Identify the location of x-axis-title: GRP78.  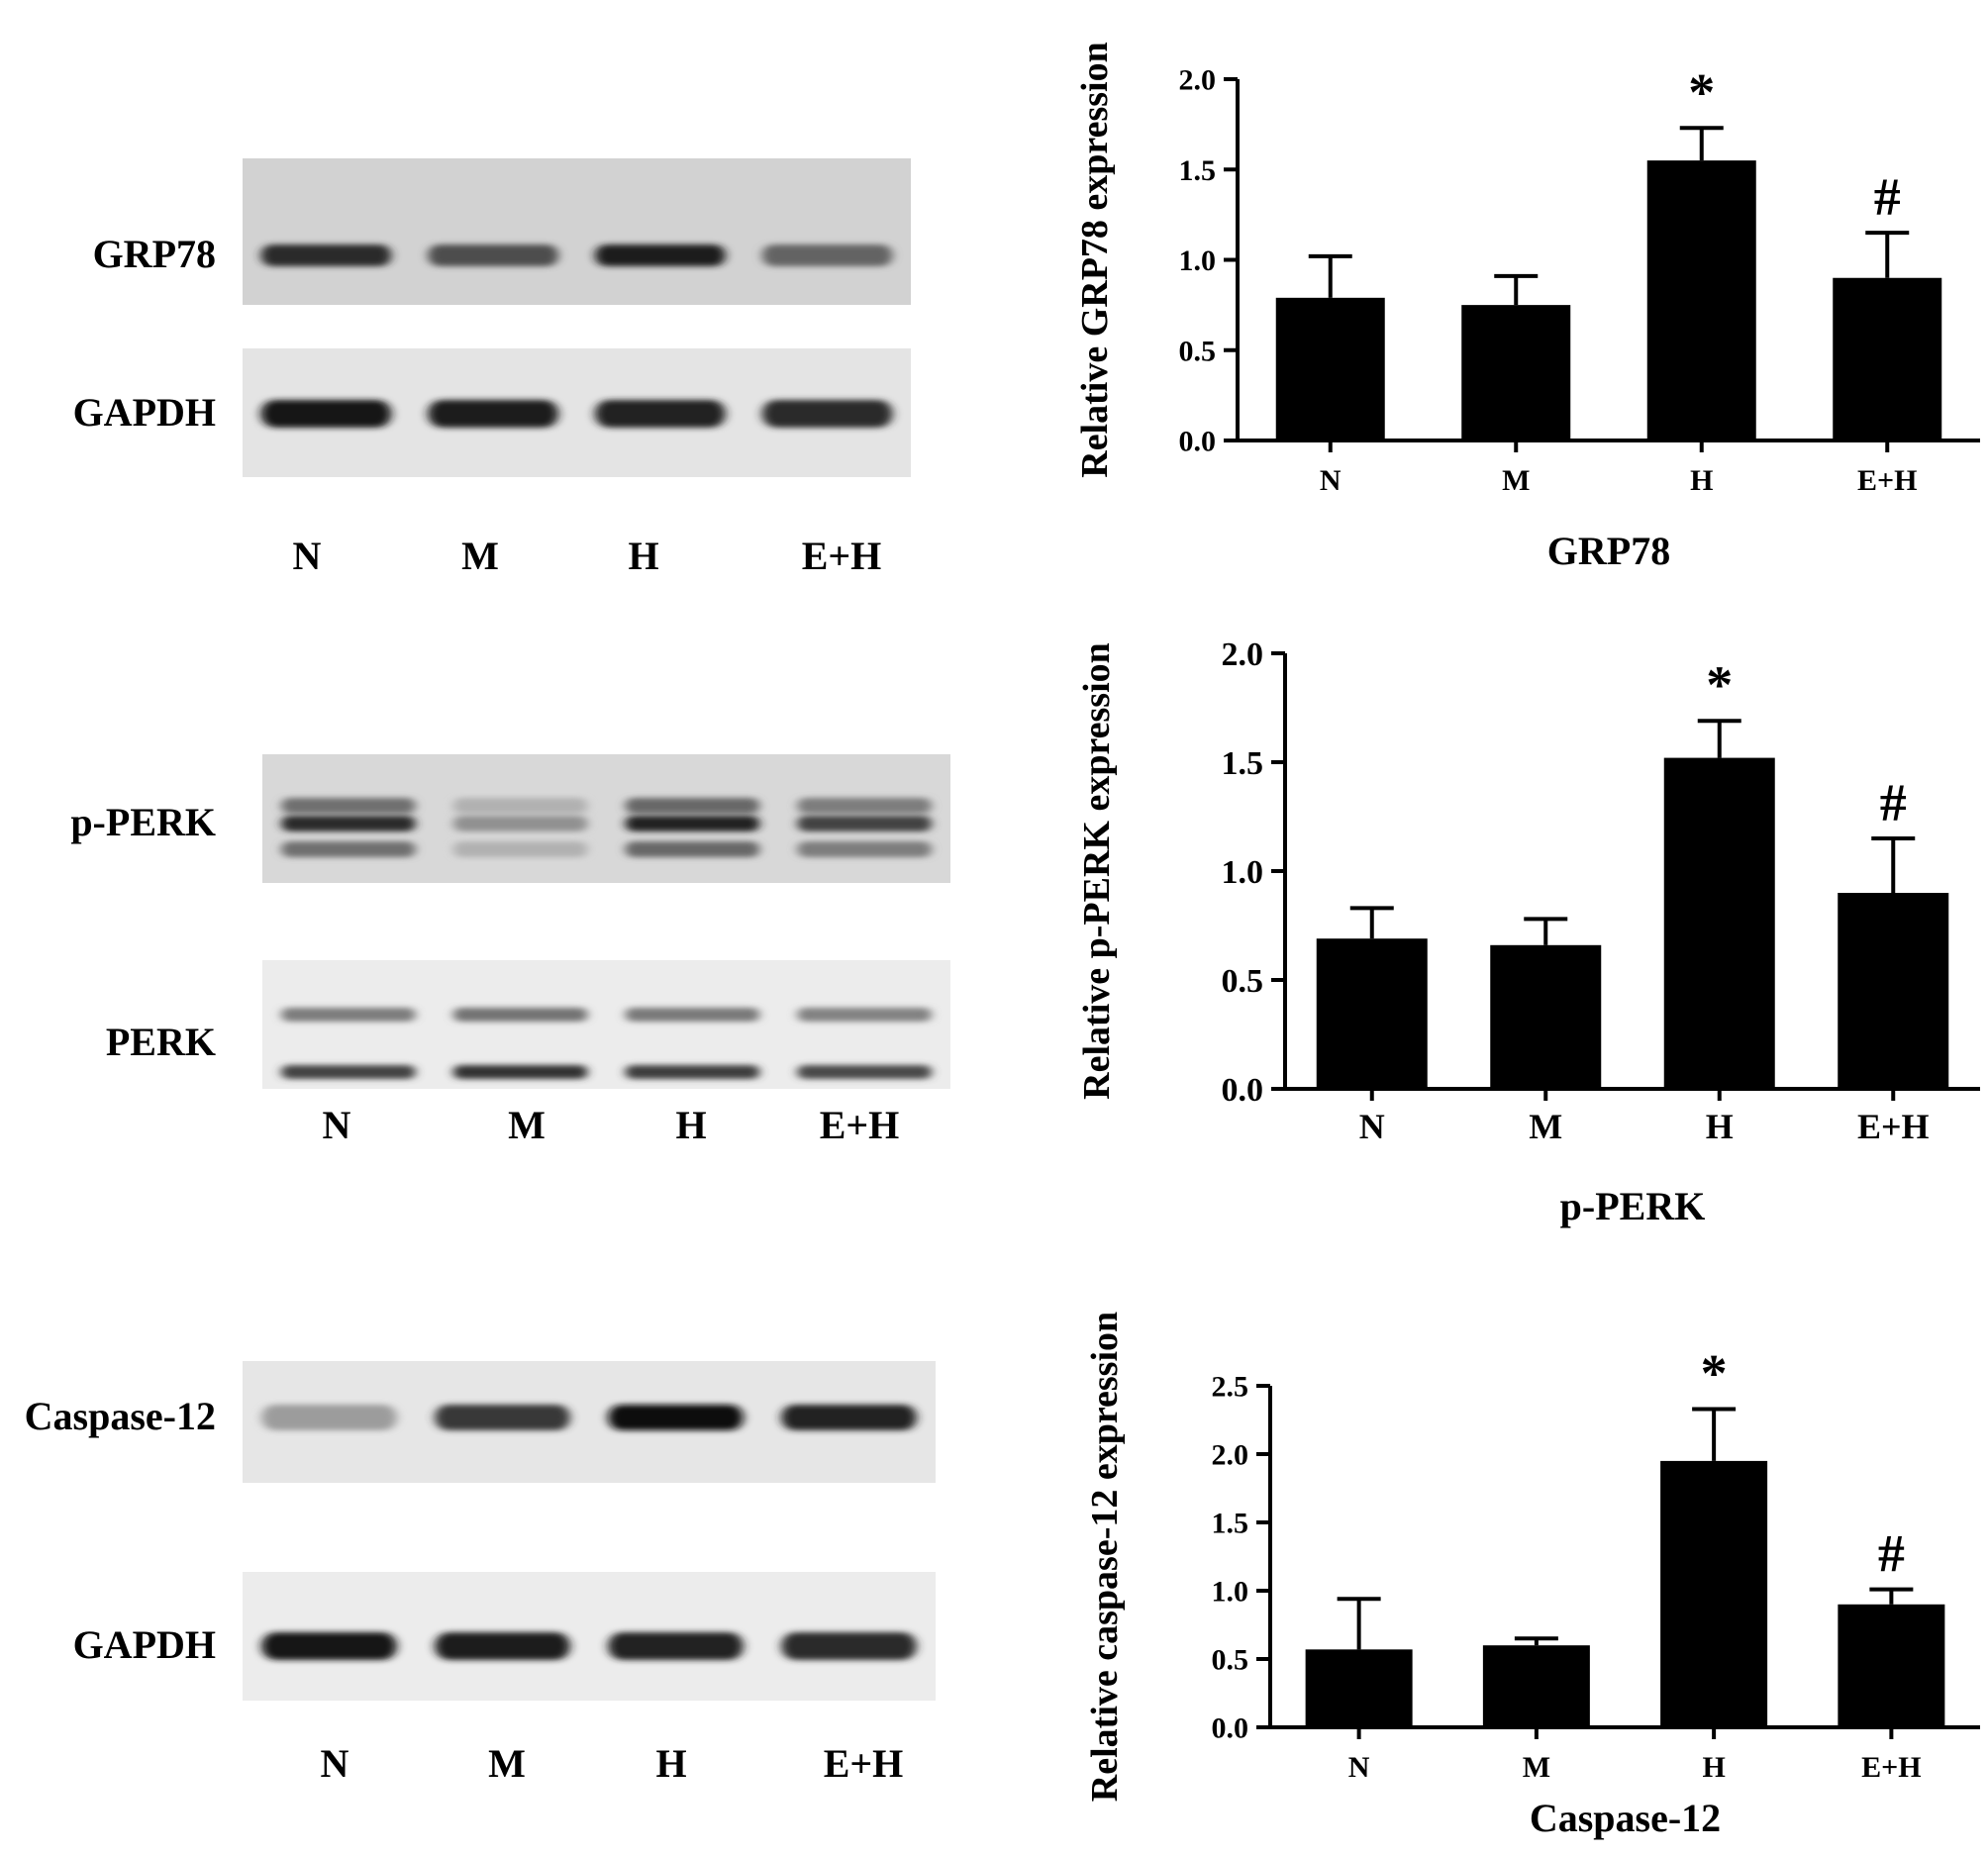
(1608, 551).